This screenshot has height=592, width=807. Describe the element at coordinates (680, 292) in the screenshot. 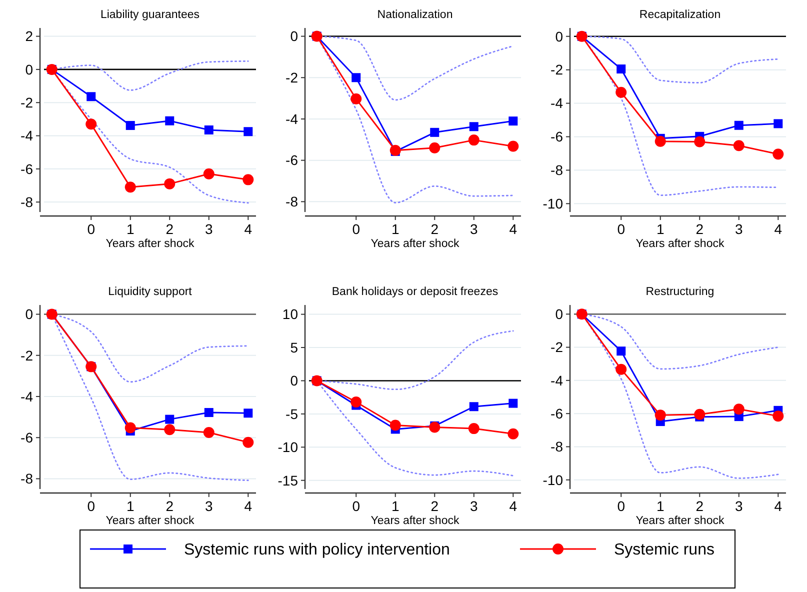

I see `chart-title: Restructuring` at that location.